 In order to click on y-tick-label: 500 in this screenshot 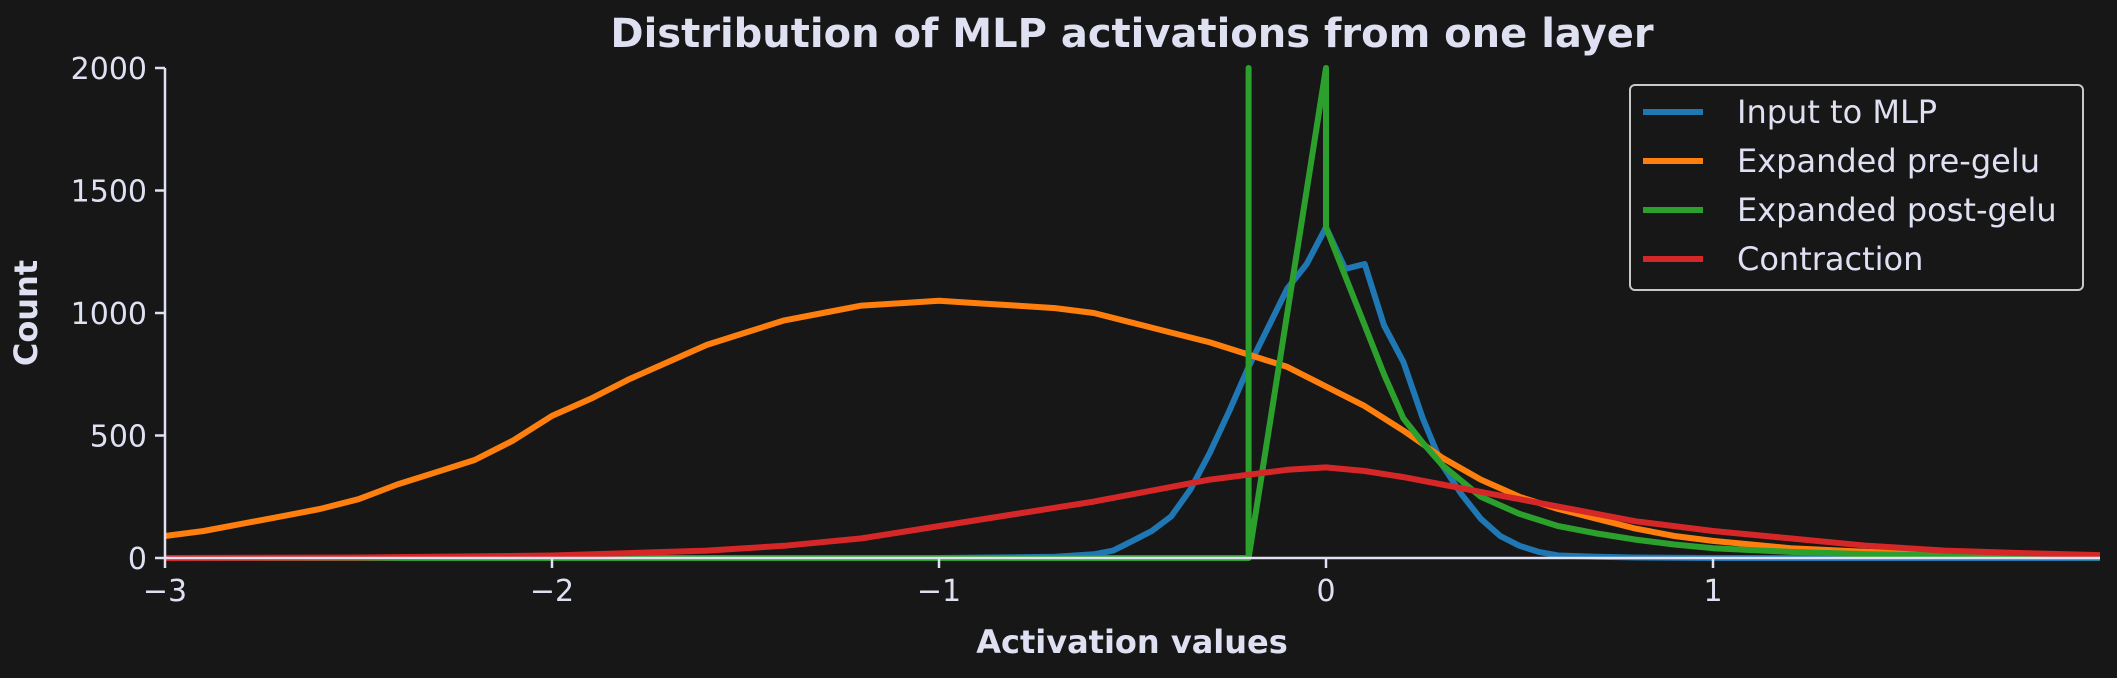, I will do `click(118, 437)`.